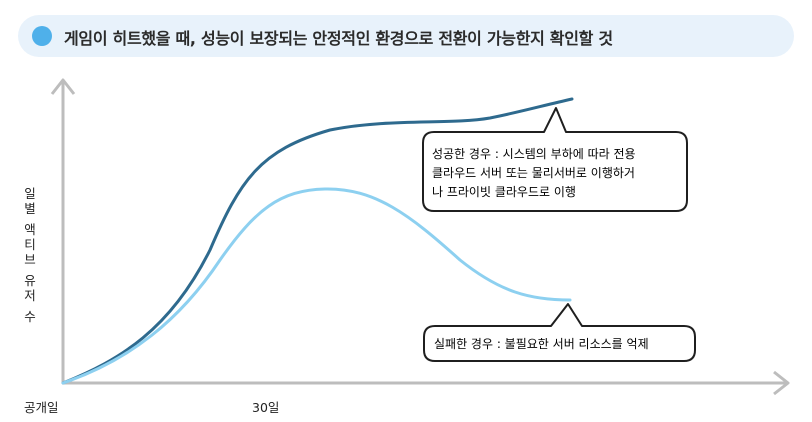 The height and width of the screenshot is (422, 812). Describe the element at coordinates (541, 344) in the screenshot. I see `annotation-failure-line-1: 실패한 경우 : 불필요한 서버 리소스를 억제` at that location.